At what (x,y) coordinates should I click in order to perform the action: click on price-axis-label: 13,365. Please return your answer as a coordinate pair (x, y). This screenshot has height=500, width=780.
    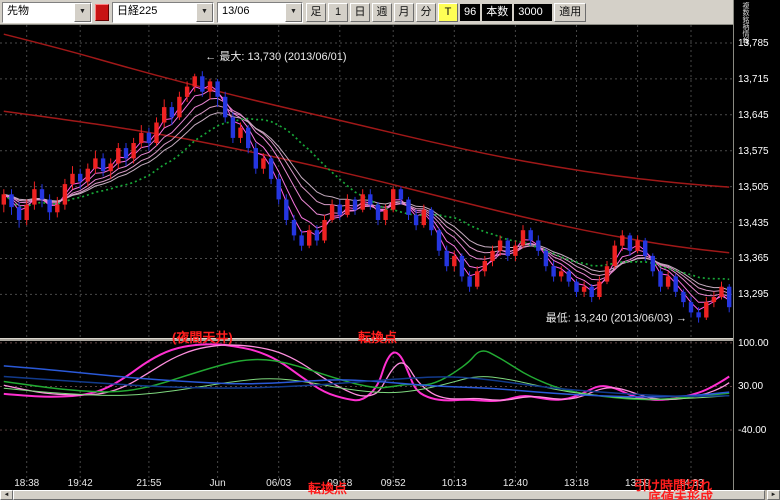
    Looking at the image, I should click on (753, 259).